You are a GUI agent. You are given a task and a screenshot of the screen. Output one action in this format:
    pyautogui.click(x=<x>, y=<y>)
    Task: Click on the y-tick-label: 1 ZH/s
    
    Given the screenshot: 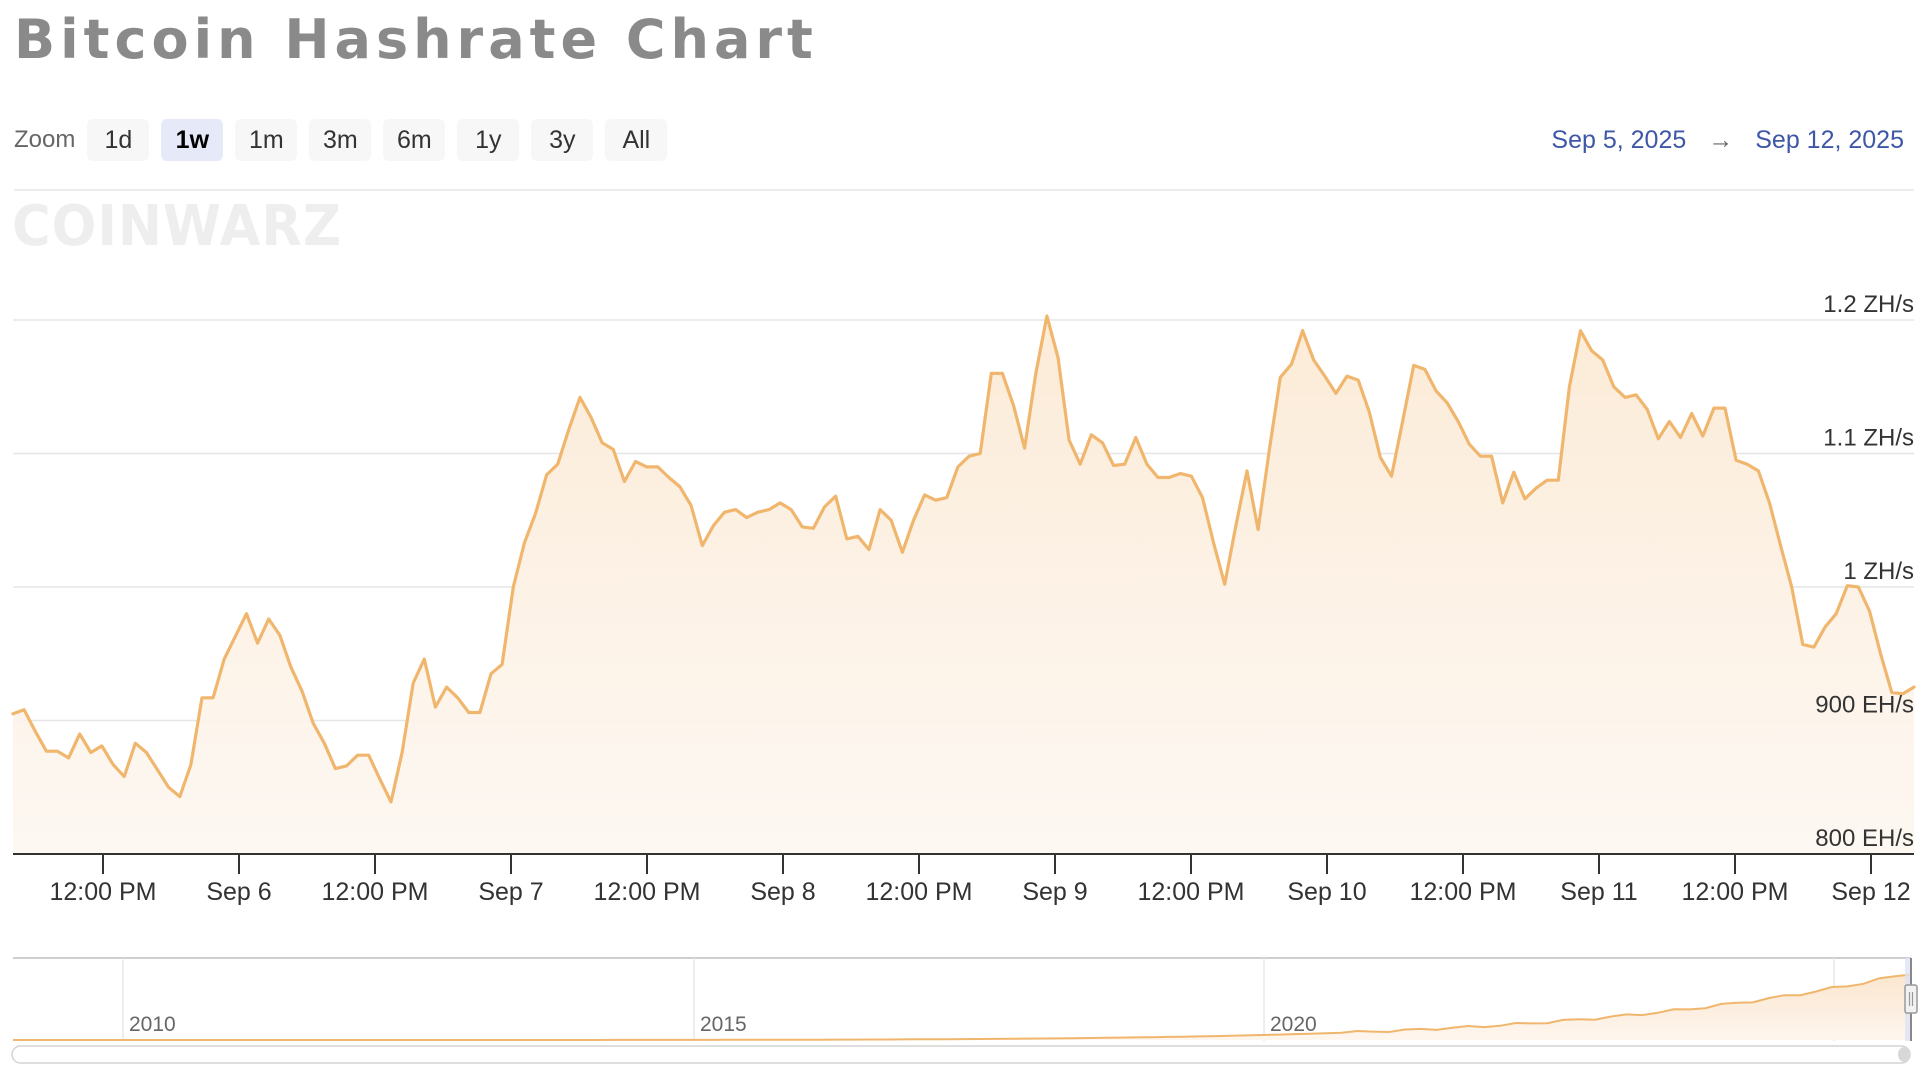 What is the action you would take?
    pyautogui.click(x=1878, y=571)
    